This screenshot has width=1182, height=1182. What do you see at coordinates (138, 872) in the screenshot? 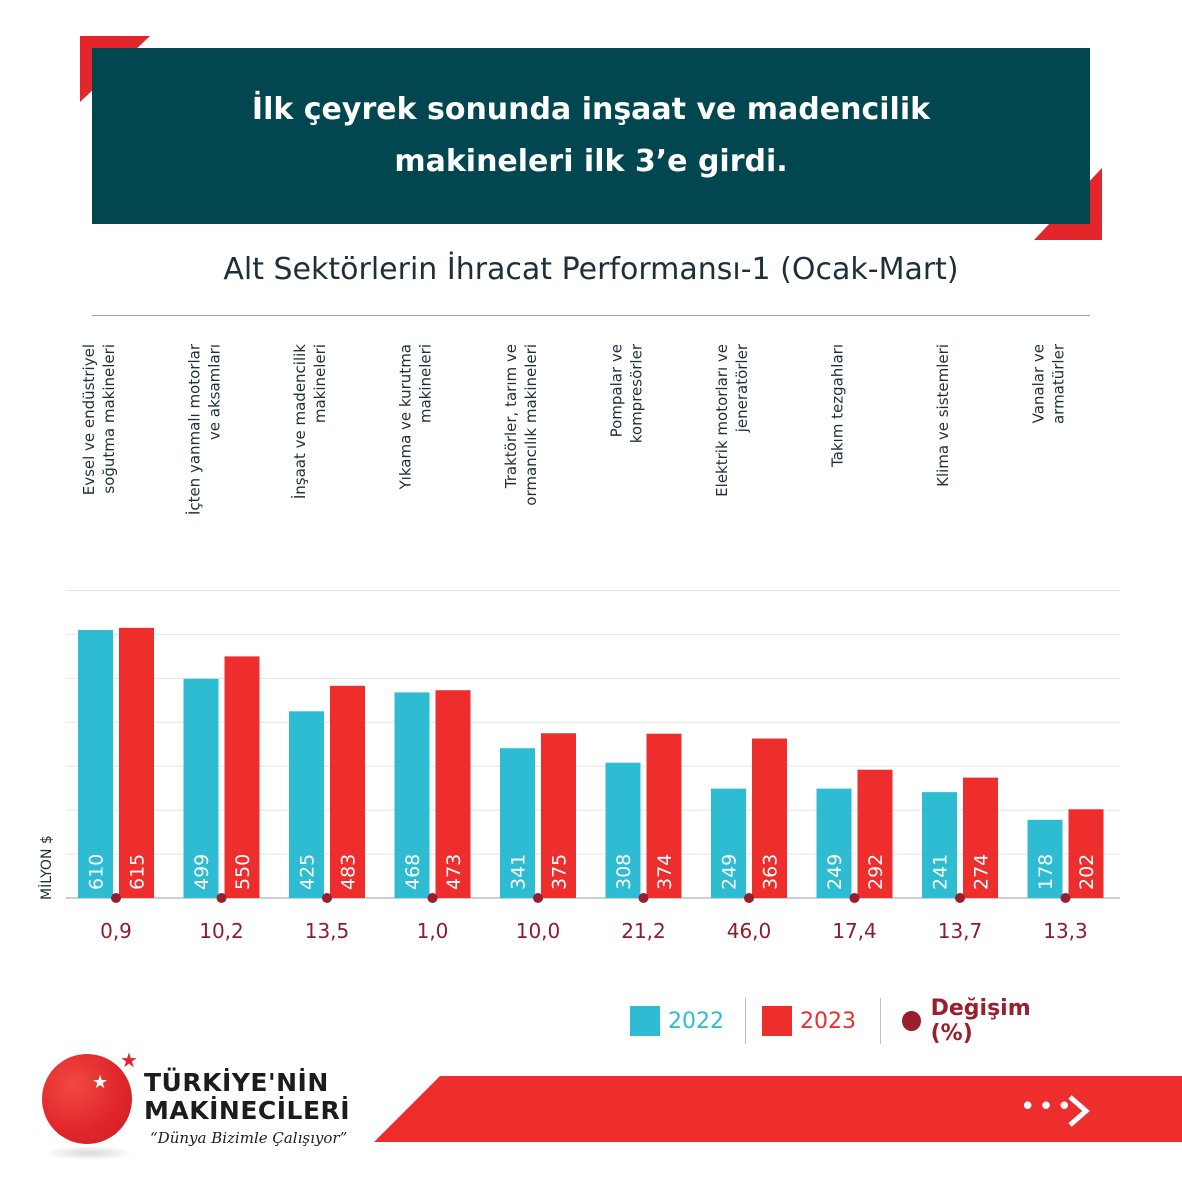
I see `bar-value-label: 615` at bounding box center [138, 872].